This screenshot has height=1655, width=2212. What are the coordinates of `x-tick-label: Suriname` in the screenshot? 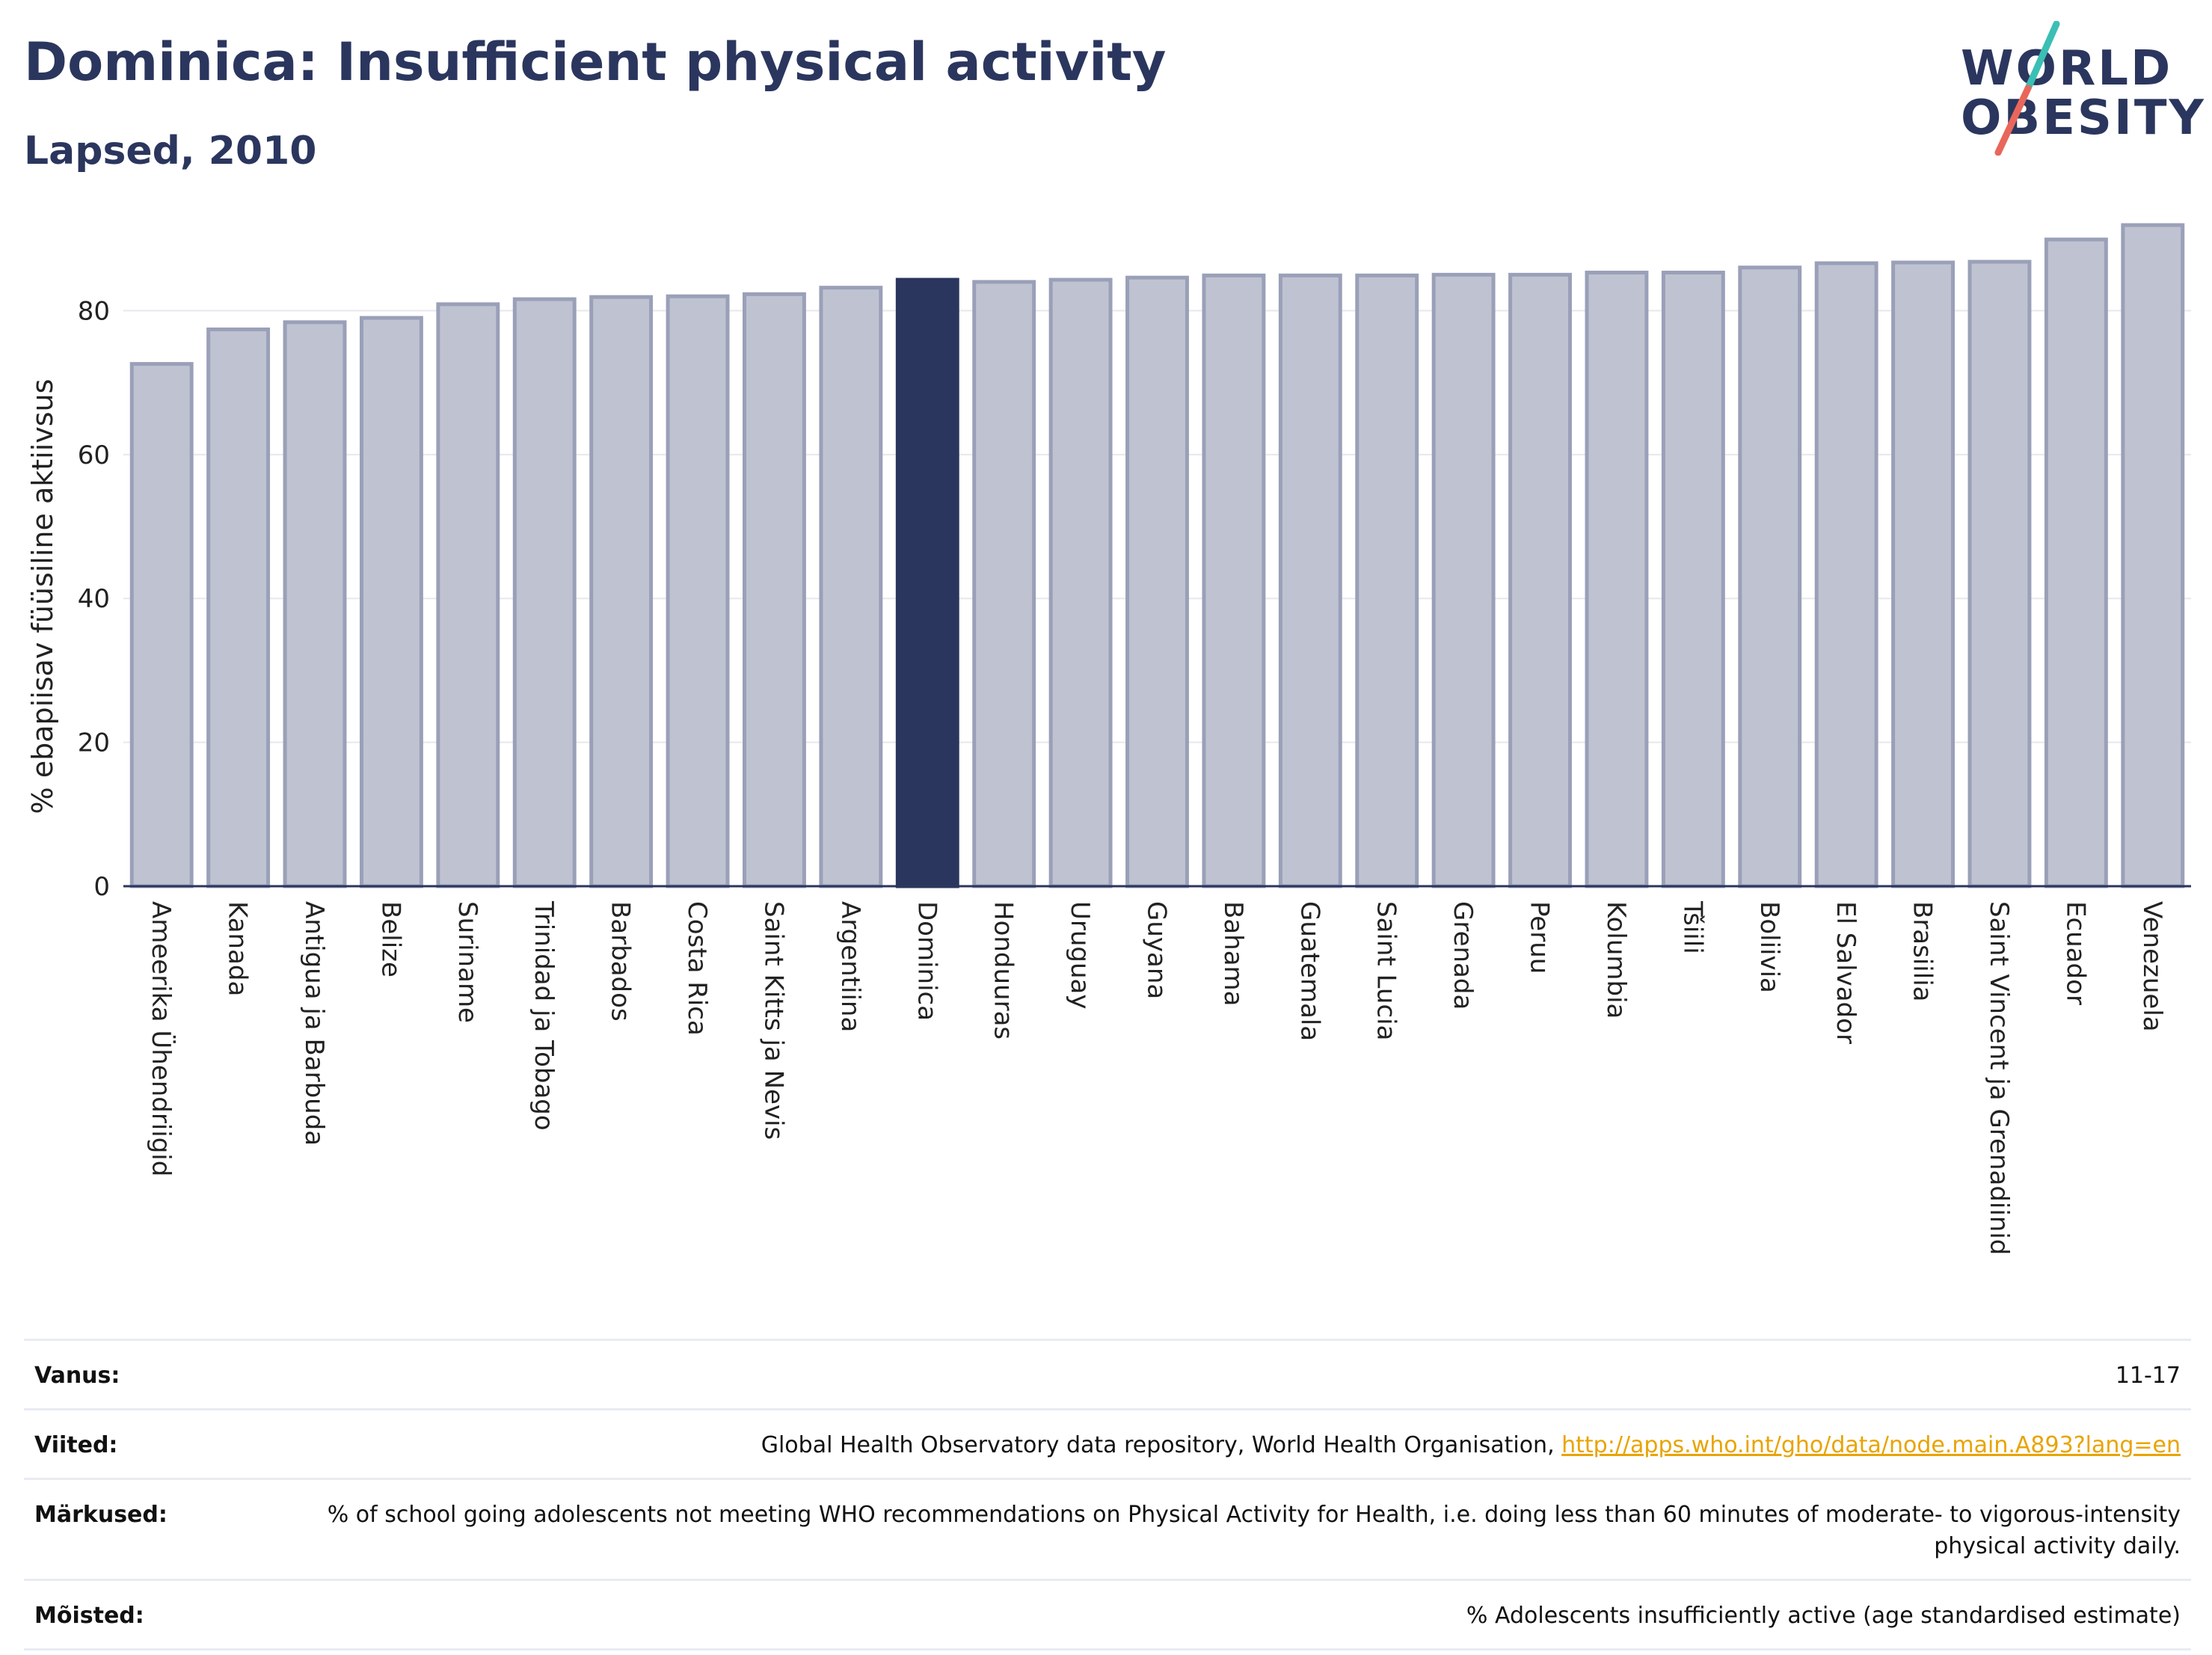 It's located at (467, 962).